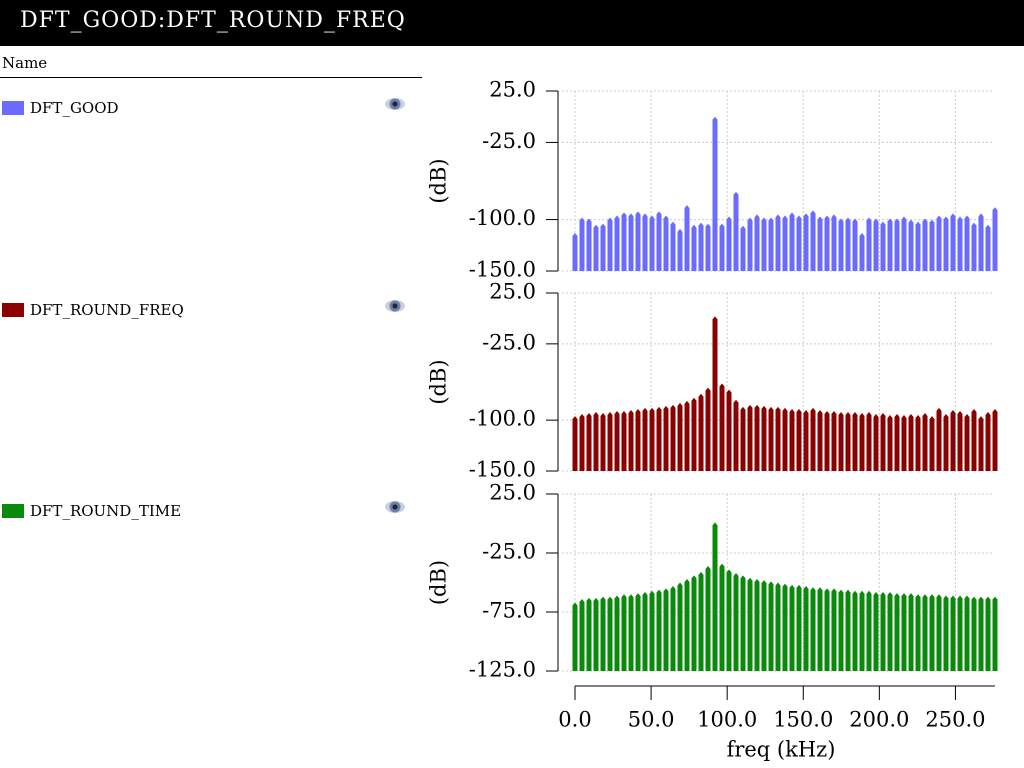 The height and width of the screenshot is (768, 1024). What do you see at coordinates (502, 470) in the screenshot?
I see `y-tick-label: -150.0` at bounding box center [502, 470].